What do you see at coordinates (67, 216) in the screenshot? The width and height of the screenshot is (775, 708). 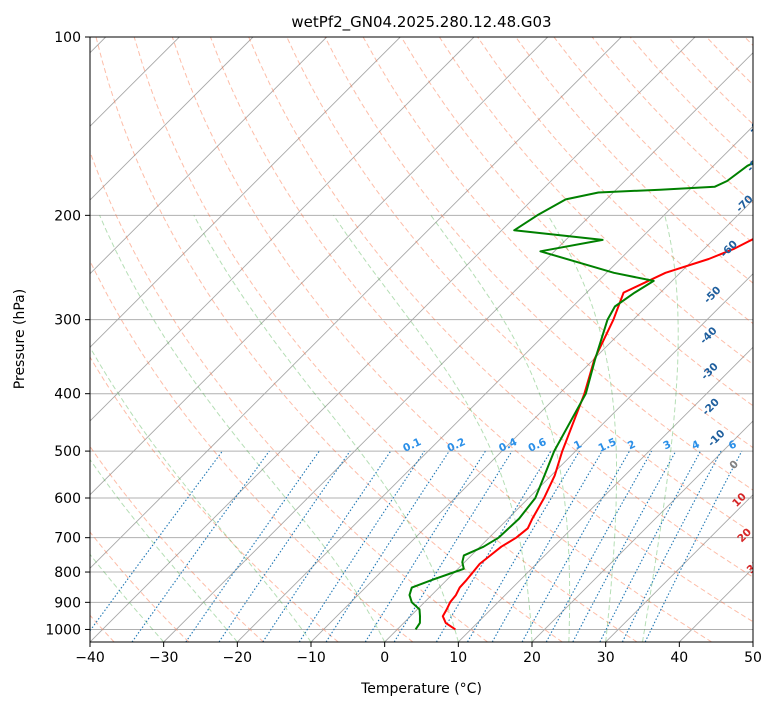 I see `y-tick-label: 200` at bounding box center [67, 216].